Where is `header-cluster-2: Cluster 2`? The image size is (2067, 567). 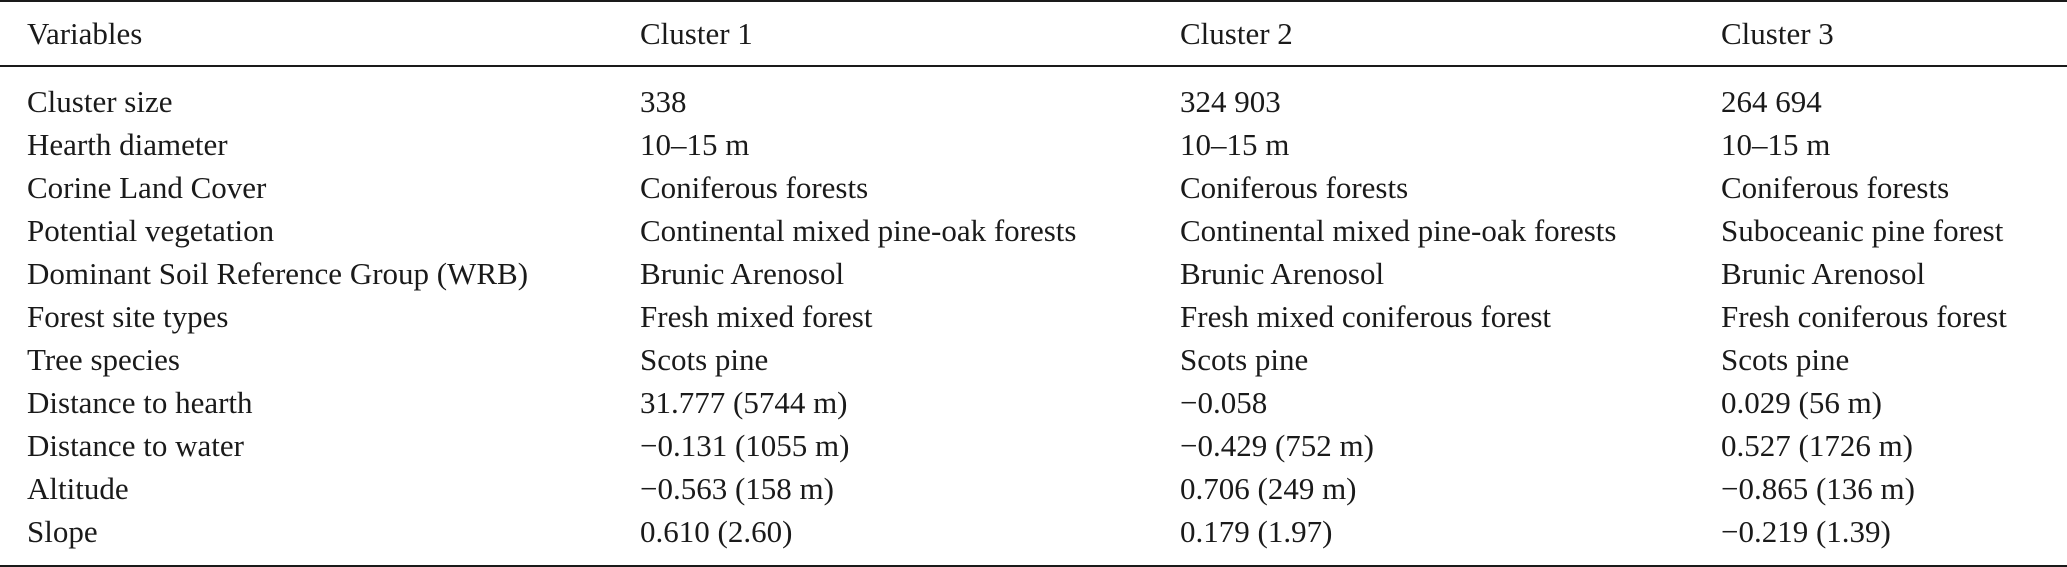
header-cluster-2: Cluster 2 is located at coordinates (1236, 33).